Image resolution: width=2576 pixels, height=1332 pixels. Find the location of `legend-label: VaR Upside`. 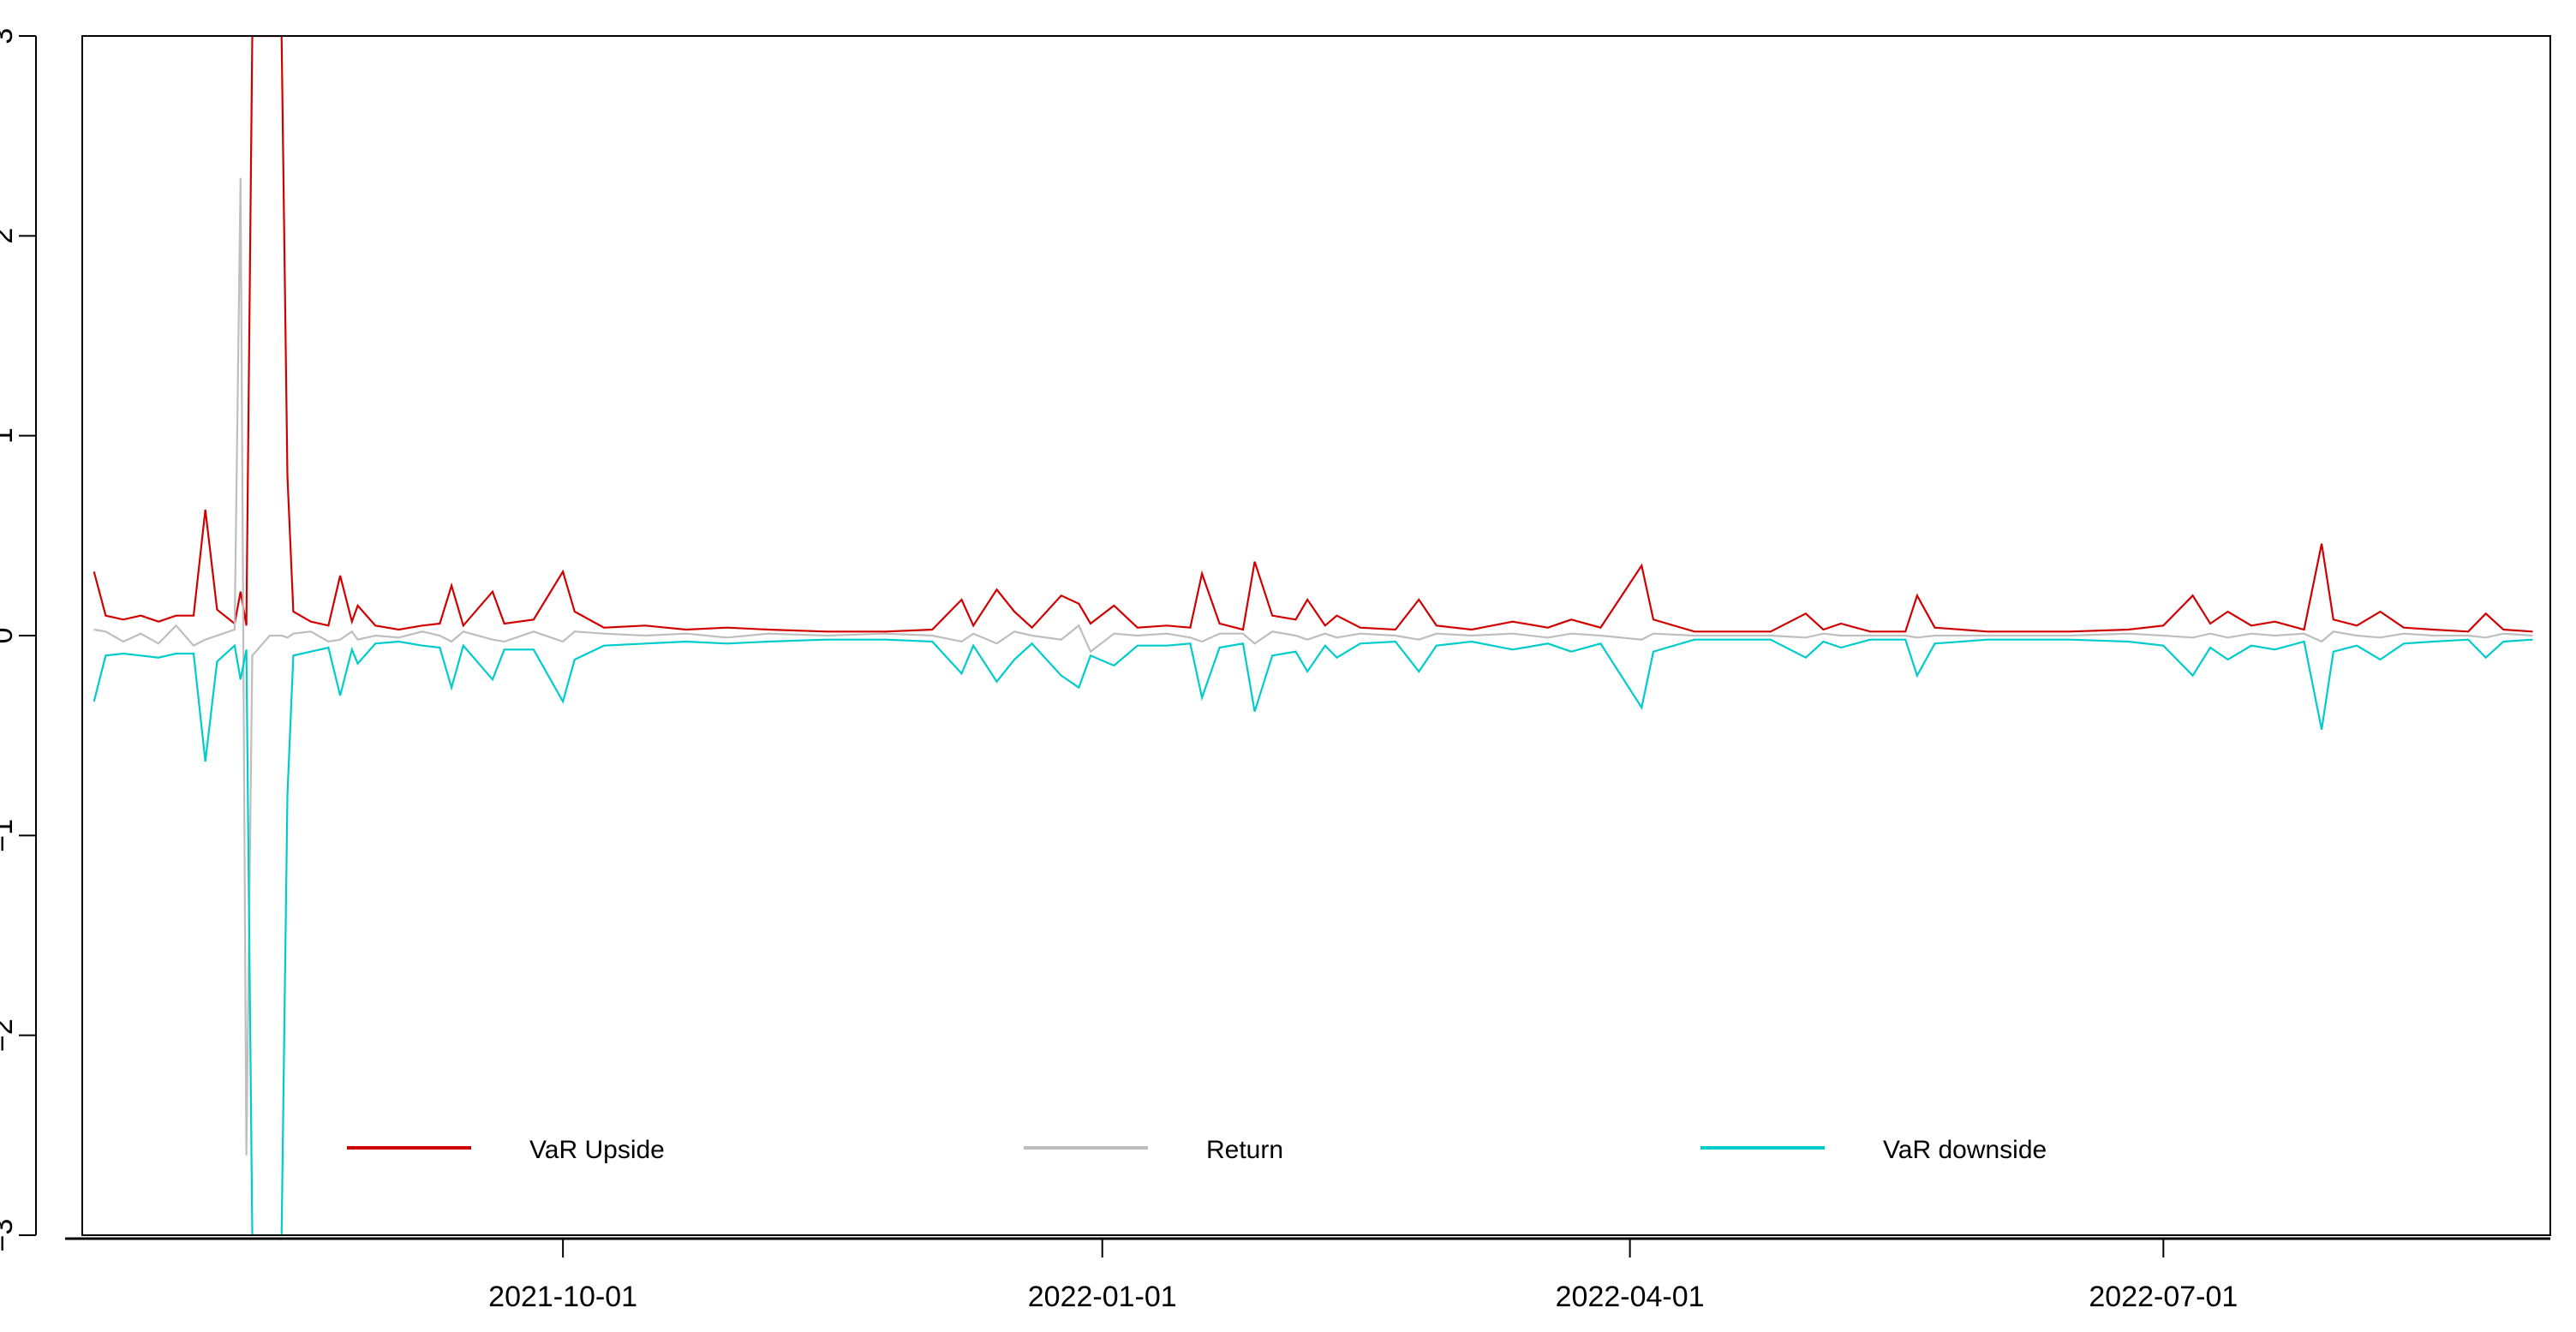

legend-label: VaR Upside is located at coordinates (597, 1150).